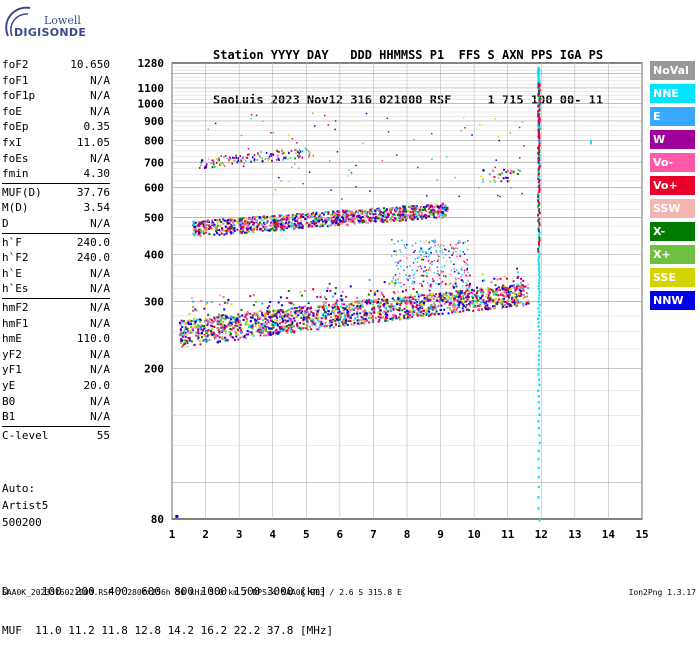  What do you see at coordinates (5, 223) in the screenshot?
I see `param-name: D` at bounding box center [5, 223].